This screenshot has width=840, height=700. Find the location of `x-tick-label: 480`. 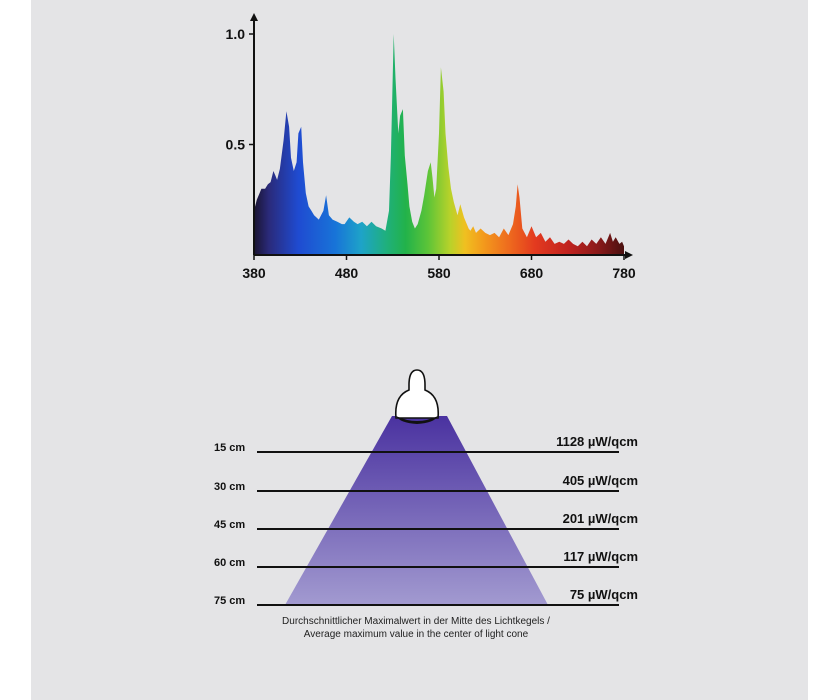

x-tick-label: 480 is located at coordinates (347, 273).